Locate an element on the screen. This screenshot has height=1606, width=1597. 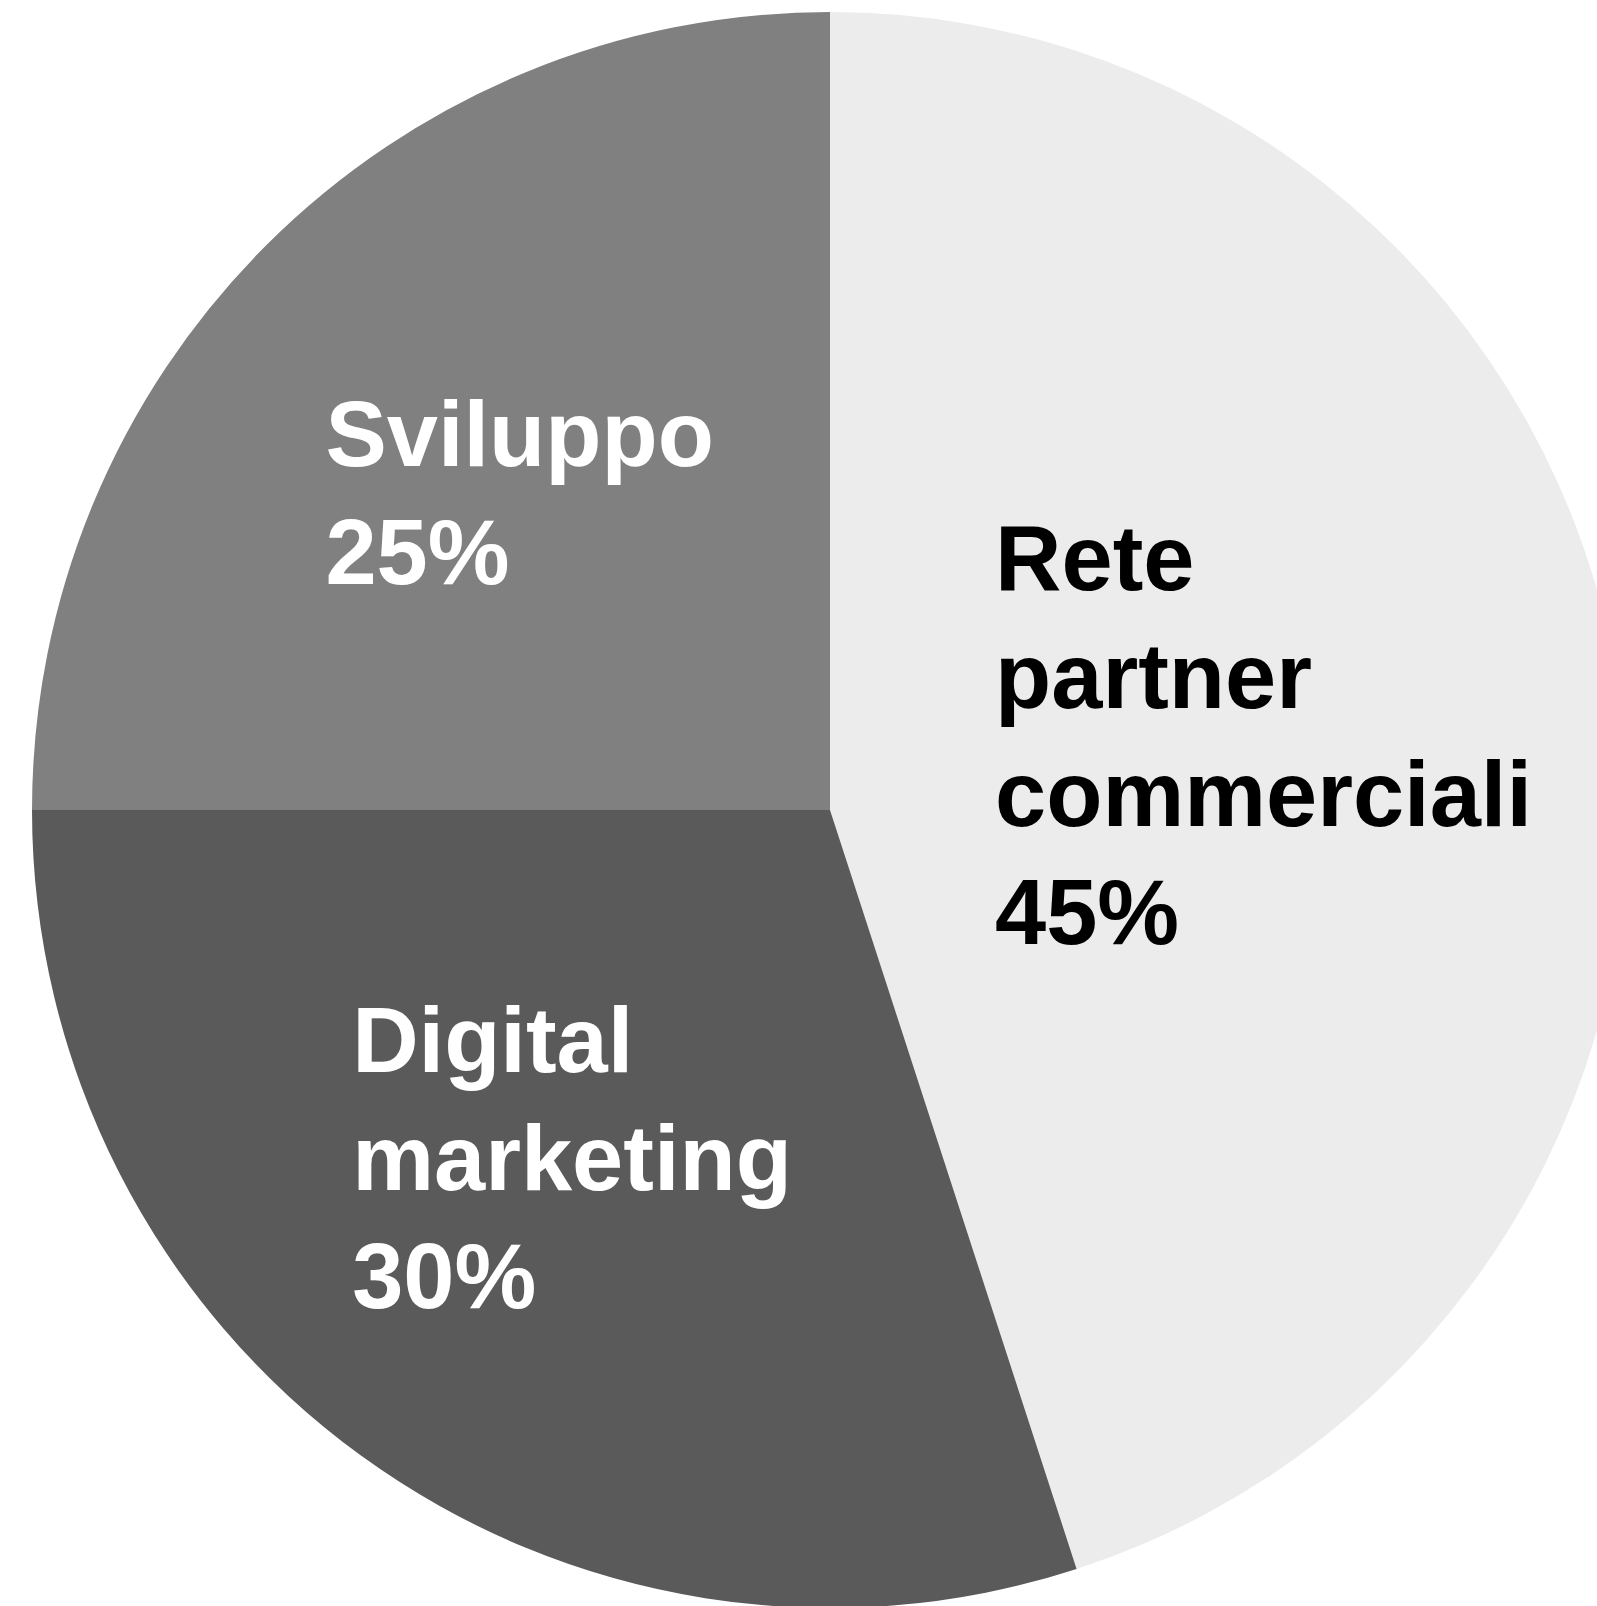
slice-label: Rete partner commerciali is located at coordinates (1263, 675).